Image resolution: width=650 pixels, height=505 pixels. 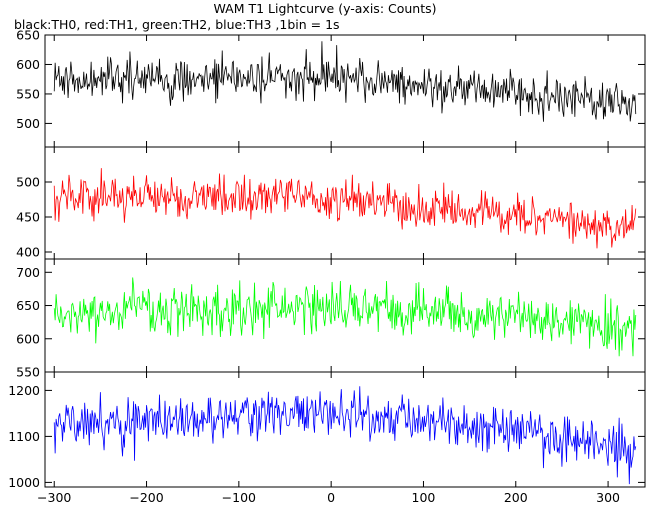 I want to click on y-tick-label: 1200, so click(x=24, y=390).